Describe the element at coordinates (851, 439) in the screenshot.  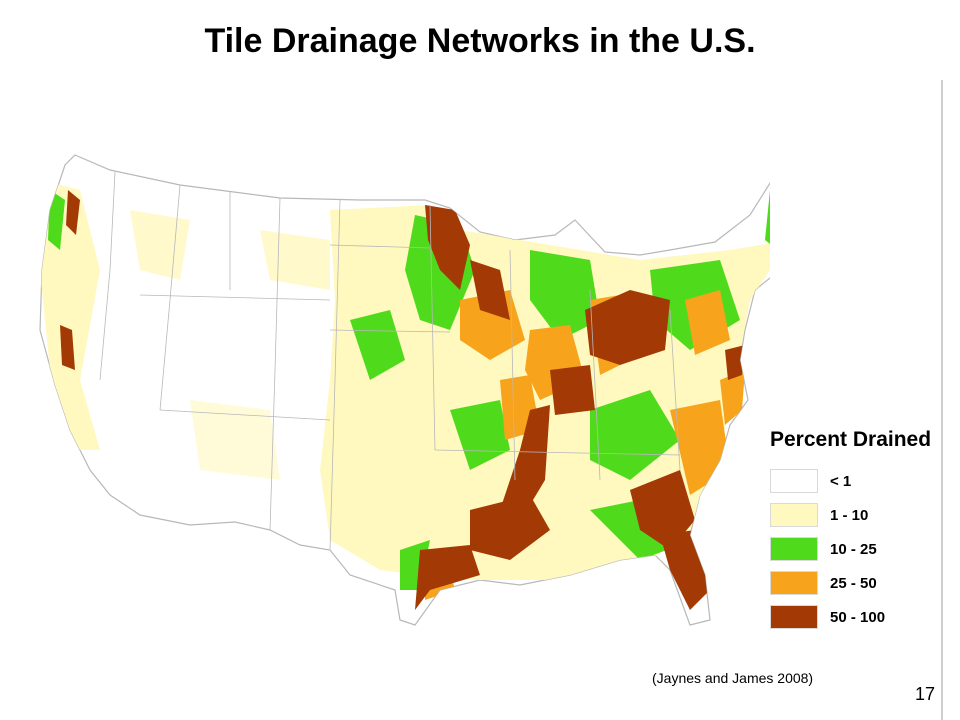
I see `legend-title: Percent Drained` at that location.